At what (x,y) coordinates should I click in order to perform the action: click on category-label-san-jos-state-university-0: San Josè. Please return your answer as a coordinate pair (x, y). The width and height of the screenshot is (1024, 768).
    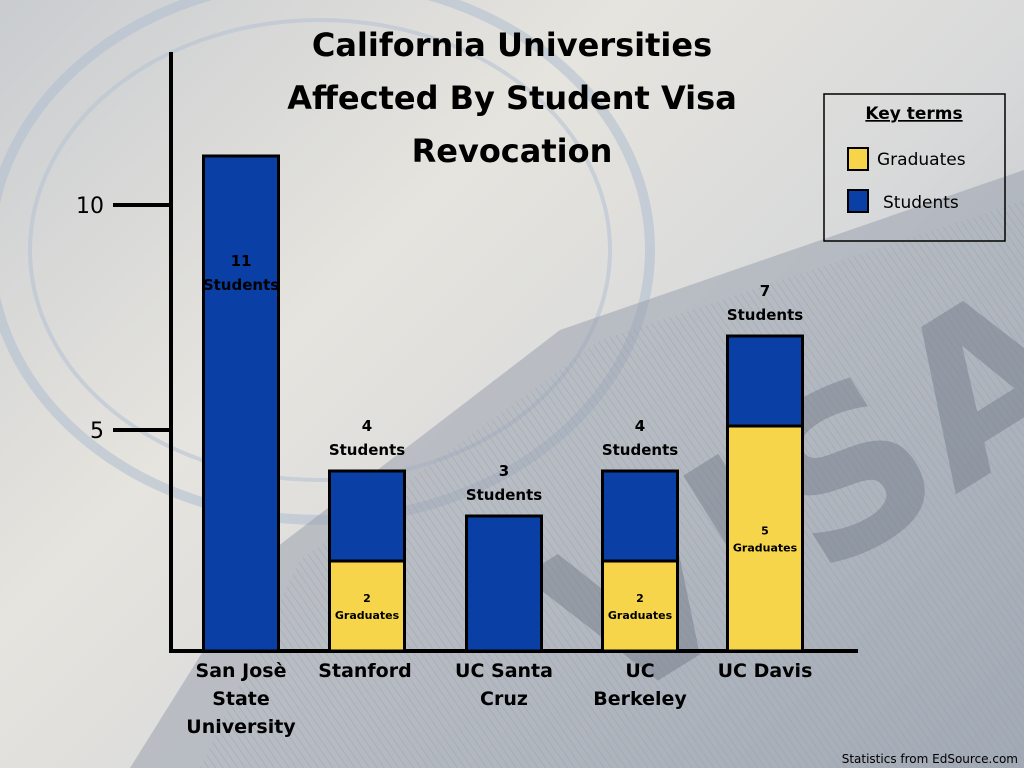
    Looking at the image, I should click on (241, 671).